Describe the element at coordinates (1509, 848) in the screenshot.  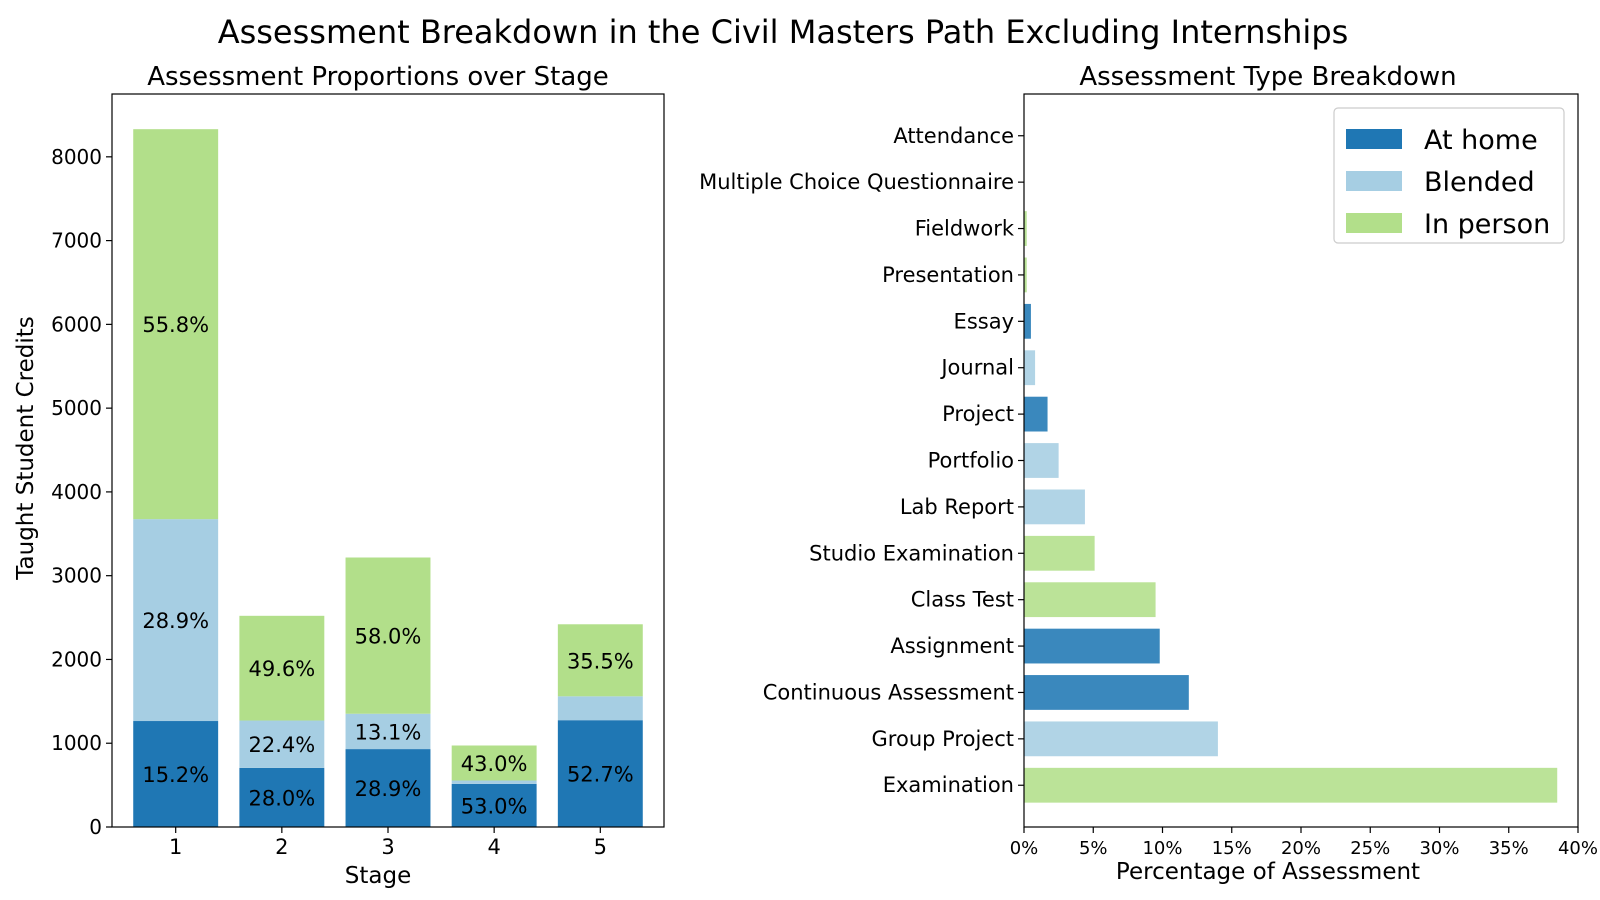
I see `x-tick-label: 35%` at that location.